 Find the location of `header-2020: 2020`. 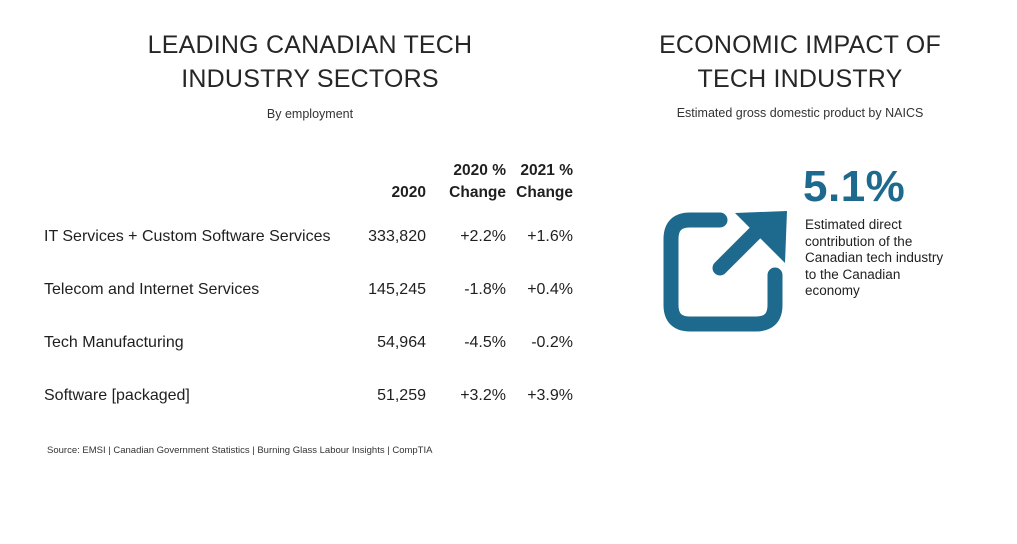

header-2020: 2020 is located at coordinates (408, 192).